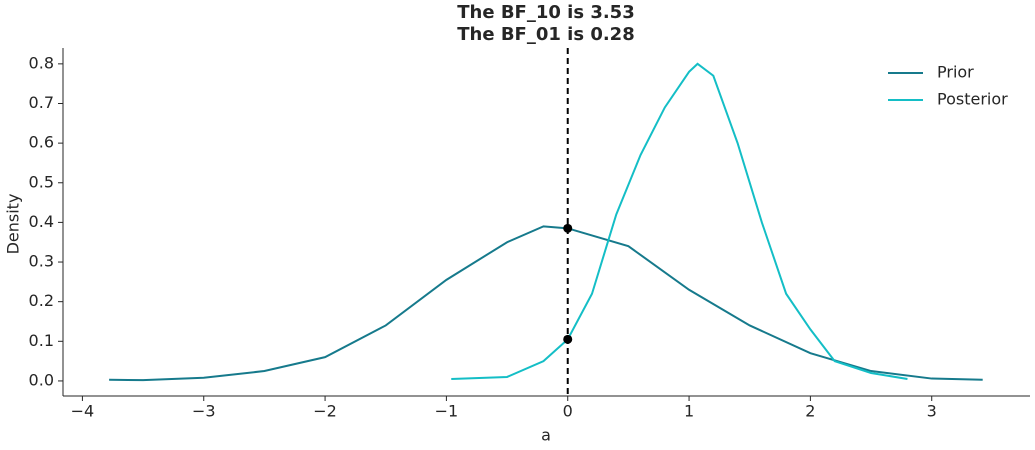 The image size is (1035, 450). What do you see at coordinates (83, 411) in the screenshot?
I see `x-tick-label: −4` at bounding box center [83, 411].